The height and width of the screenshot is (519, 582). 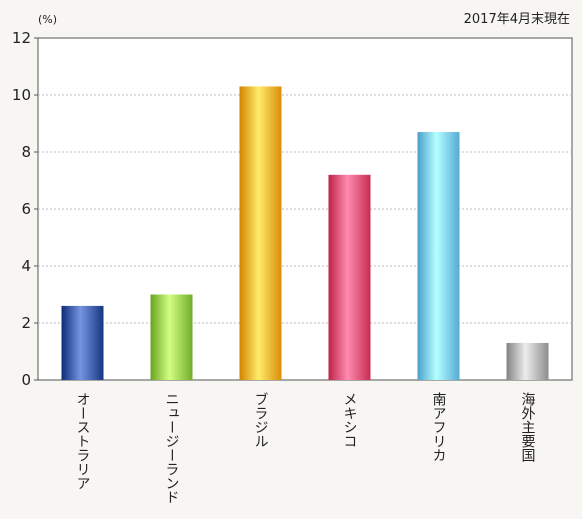 I want to click on date-note: 2017年4月末現在, so click(x=517, y=19).